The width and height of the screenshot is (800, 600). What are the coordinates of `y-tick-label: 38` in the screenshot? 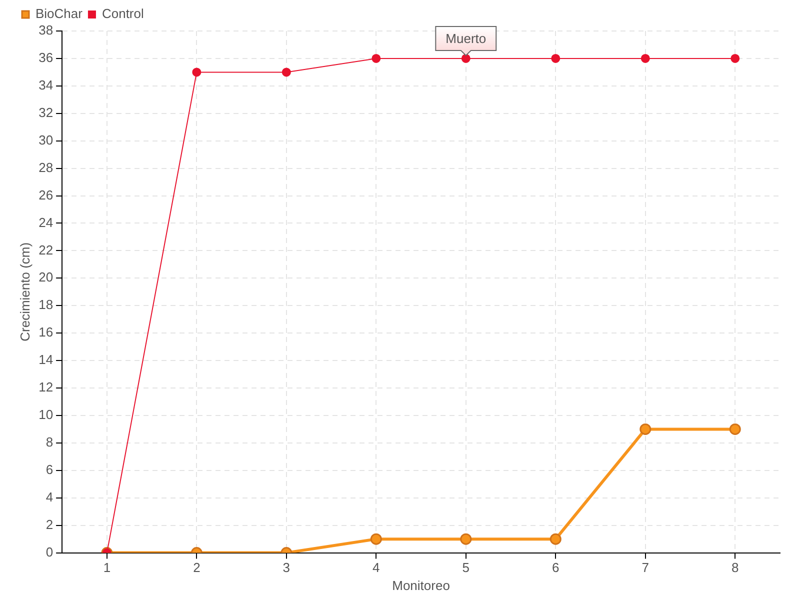 It's located at (46, 30).